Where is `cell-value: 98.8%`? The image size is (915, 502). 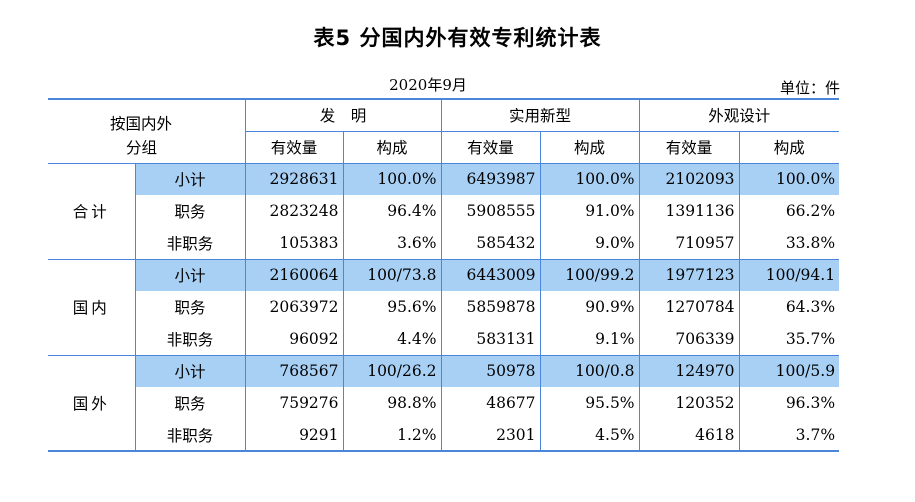
cell-value: 98.8% is located at coordinates (392, 403).